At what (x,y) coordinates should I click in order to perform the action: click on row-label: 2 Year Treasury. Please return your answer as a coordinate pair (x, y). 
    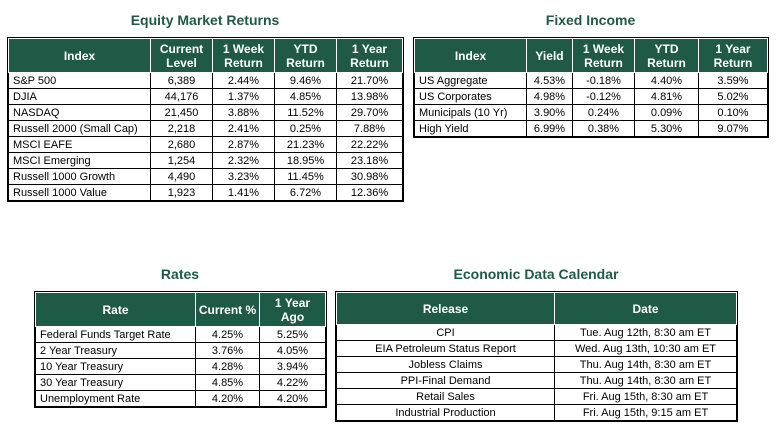
    Looking at the image, I should click on (115, 350).